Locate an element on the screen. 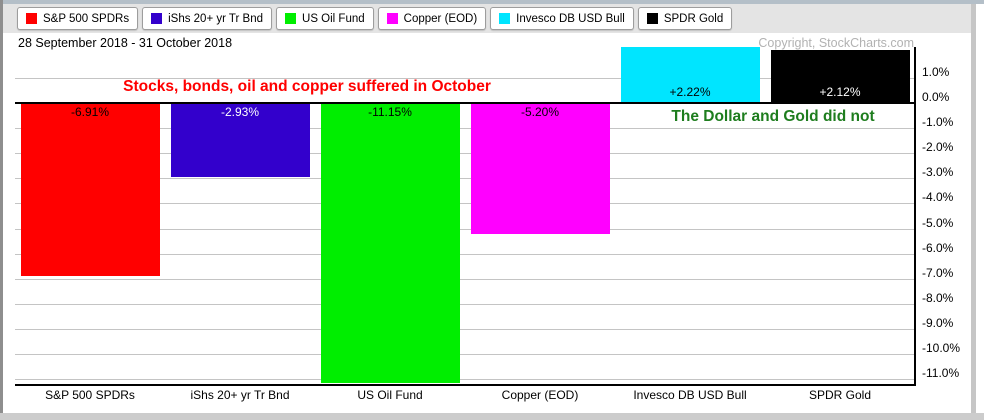 The image size is (984, 420). y-axis-tick-label: 0.0% is located at coordinates (936, 97).